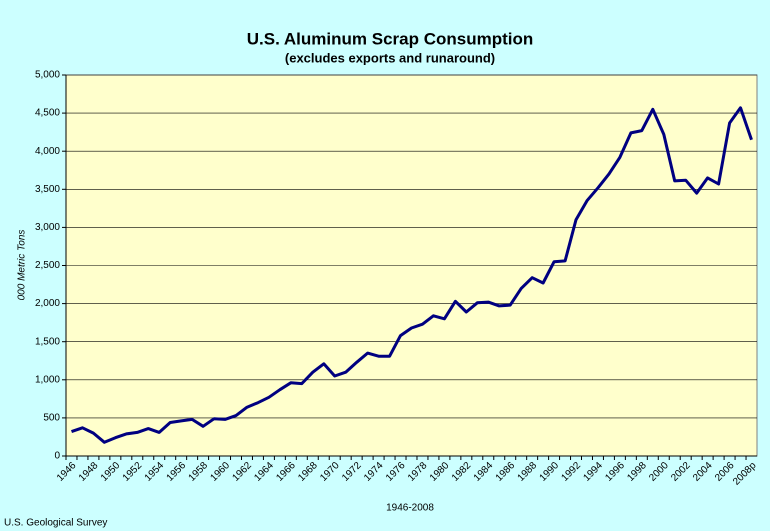  What do you see at coordinates (55, 523) in the screenshot?
I see `source: U.S. Geological Survey` at bounding box center [55, 523].